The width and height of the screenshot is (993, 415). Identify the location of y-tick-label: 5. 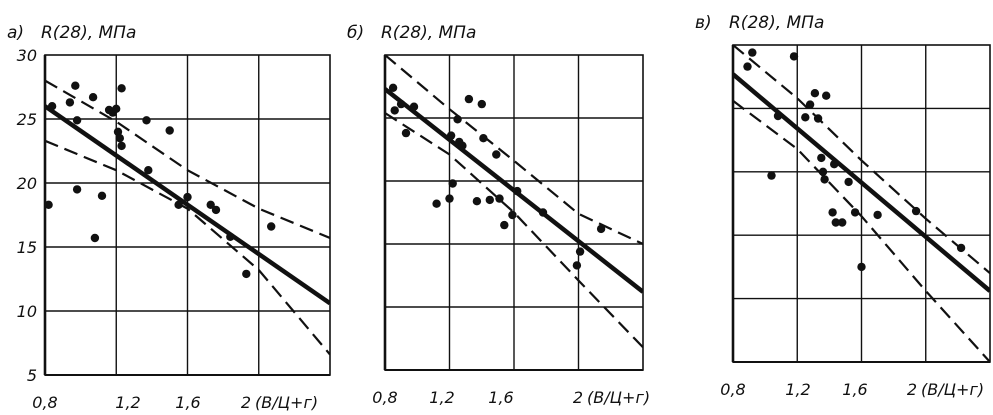
(32, 375).